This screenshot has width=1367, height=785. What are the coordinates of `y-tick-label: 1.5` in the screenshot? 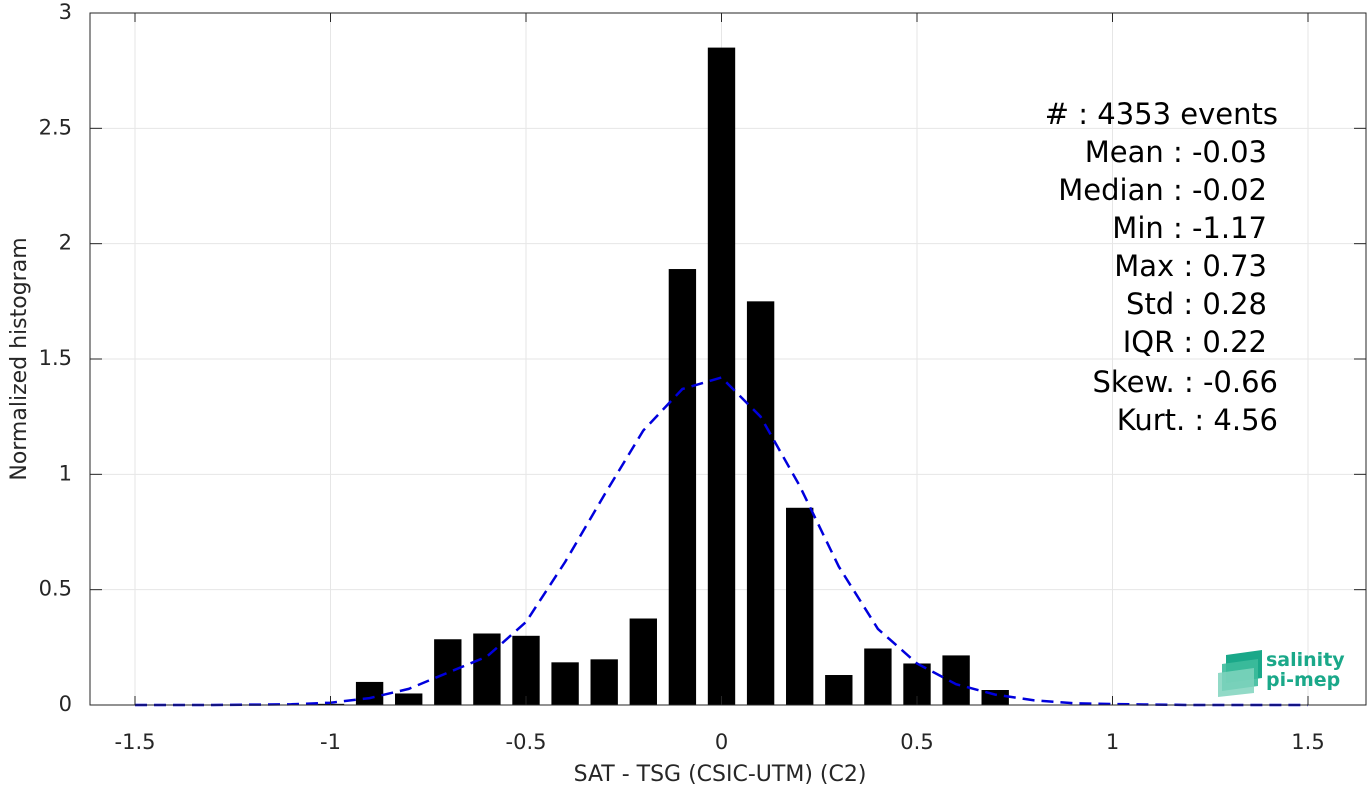 It's located at (55, 358).